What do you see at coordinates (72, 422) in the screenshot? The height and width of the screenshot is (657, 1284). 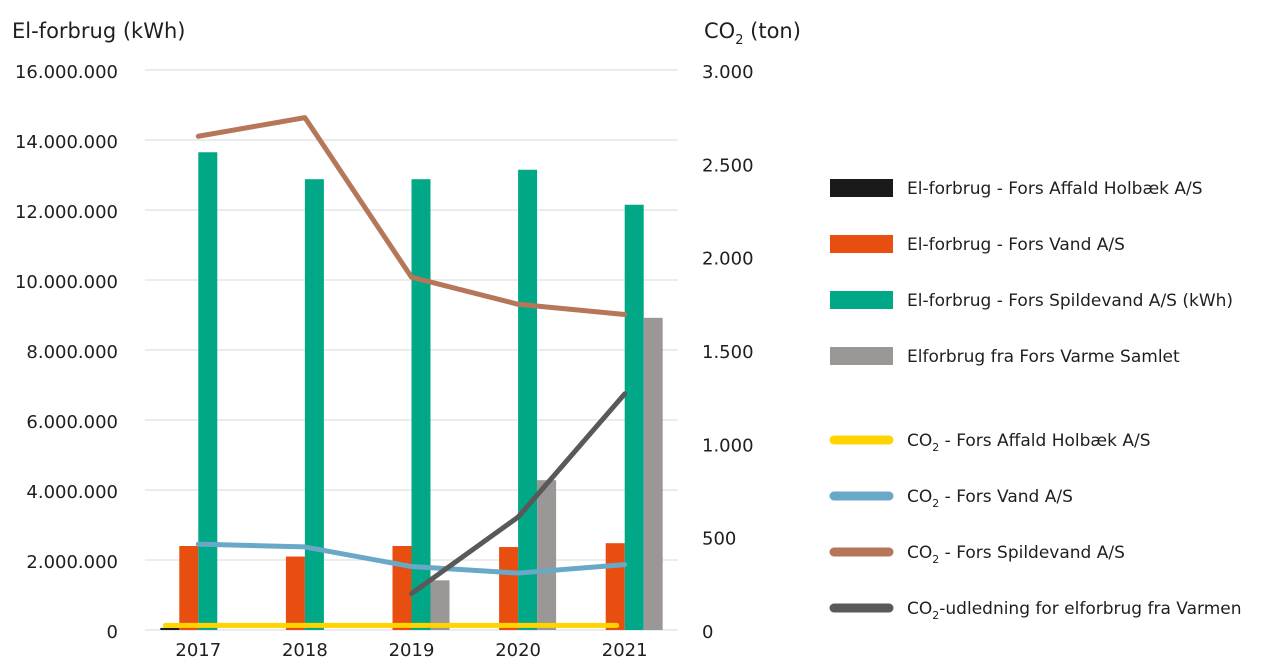 I see `y1-tick-label: 6.000.000` at bounding box center [72, 422].